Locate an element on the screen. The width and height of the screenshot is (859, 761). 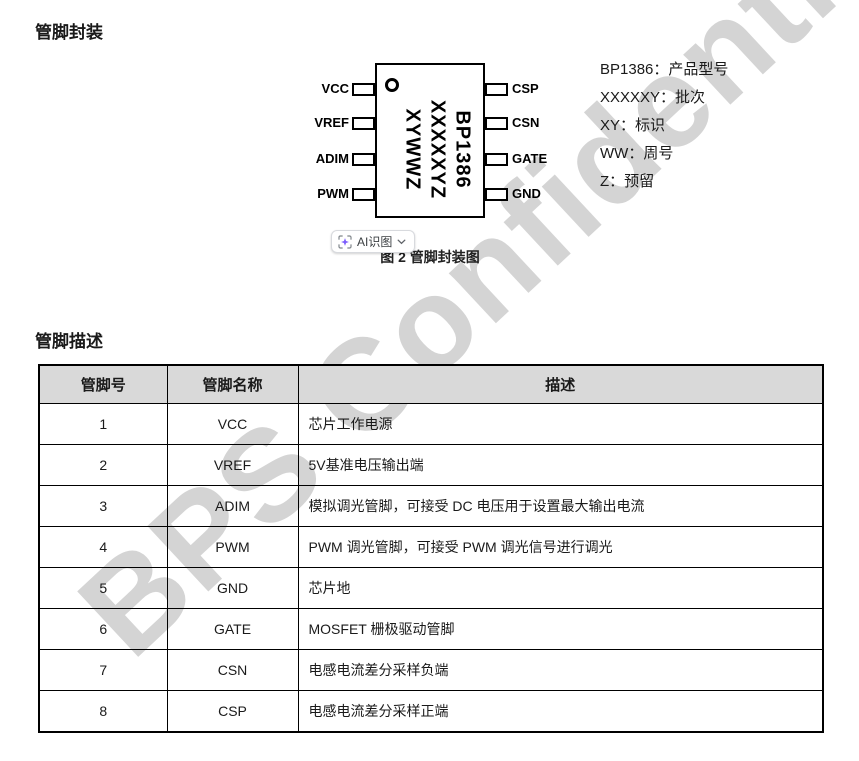
pin-row-vref: VREF is located at coordinates (336, 123).